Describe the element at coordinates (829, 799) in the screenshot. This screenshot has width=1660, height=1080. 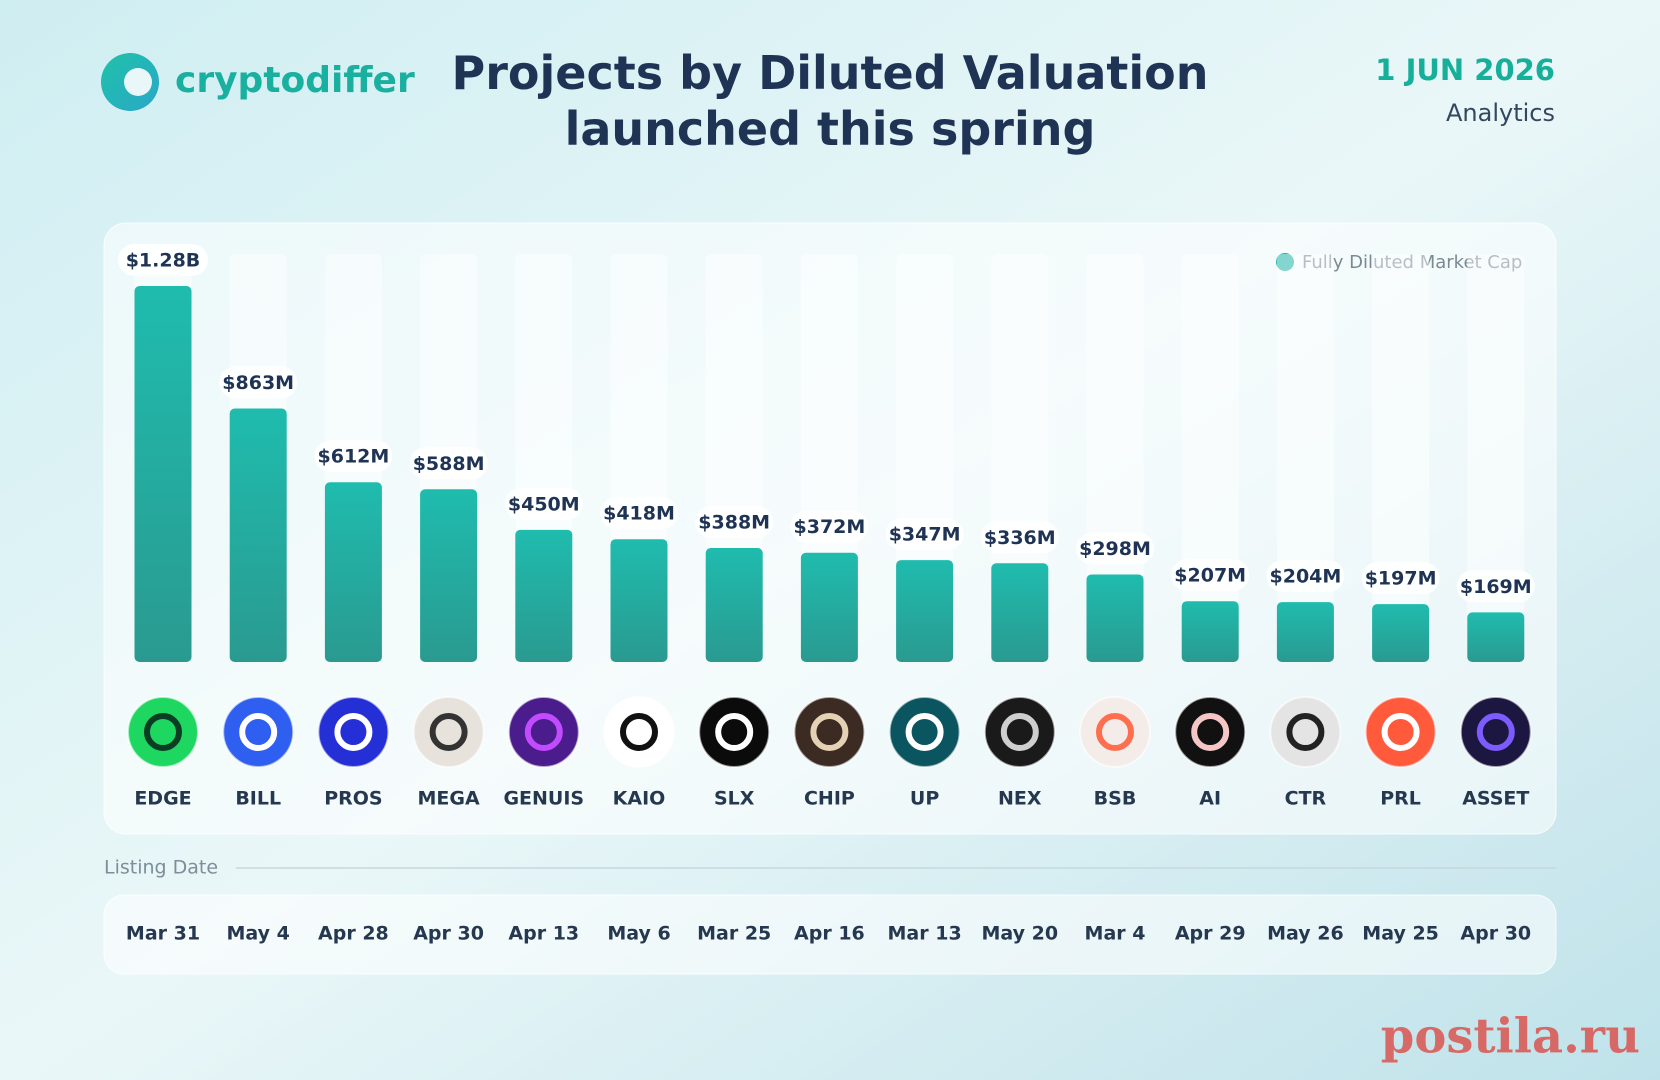
I see `project-name: CHIP` at that location.